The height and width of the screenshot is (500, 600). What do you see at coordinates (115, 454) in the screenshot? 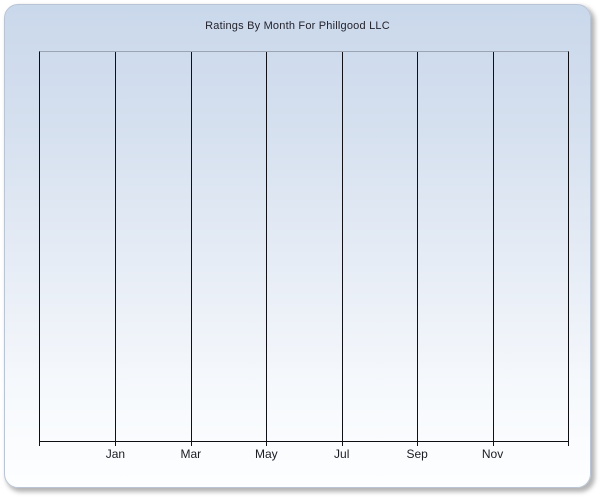
I see `x-axis-label-jan: Jan` at bounding box center [115, 454].